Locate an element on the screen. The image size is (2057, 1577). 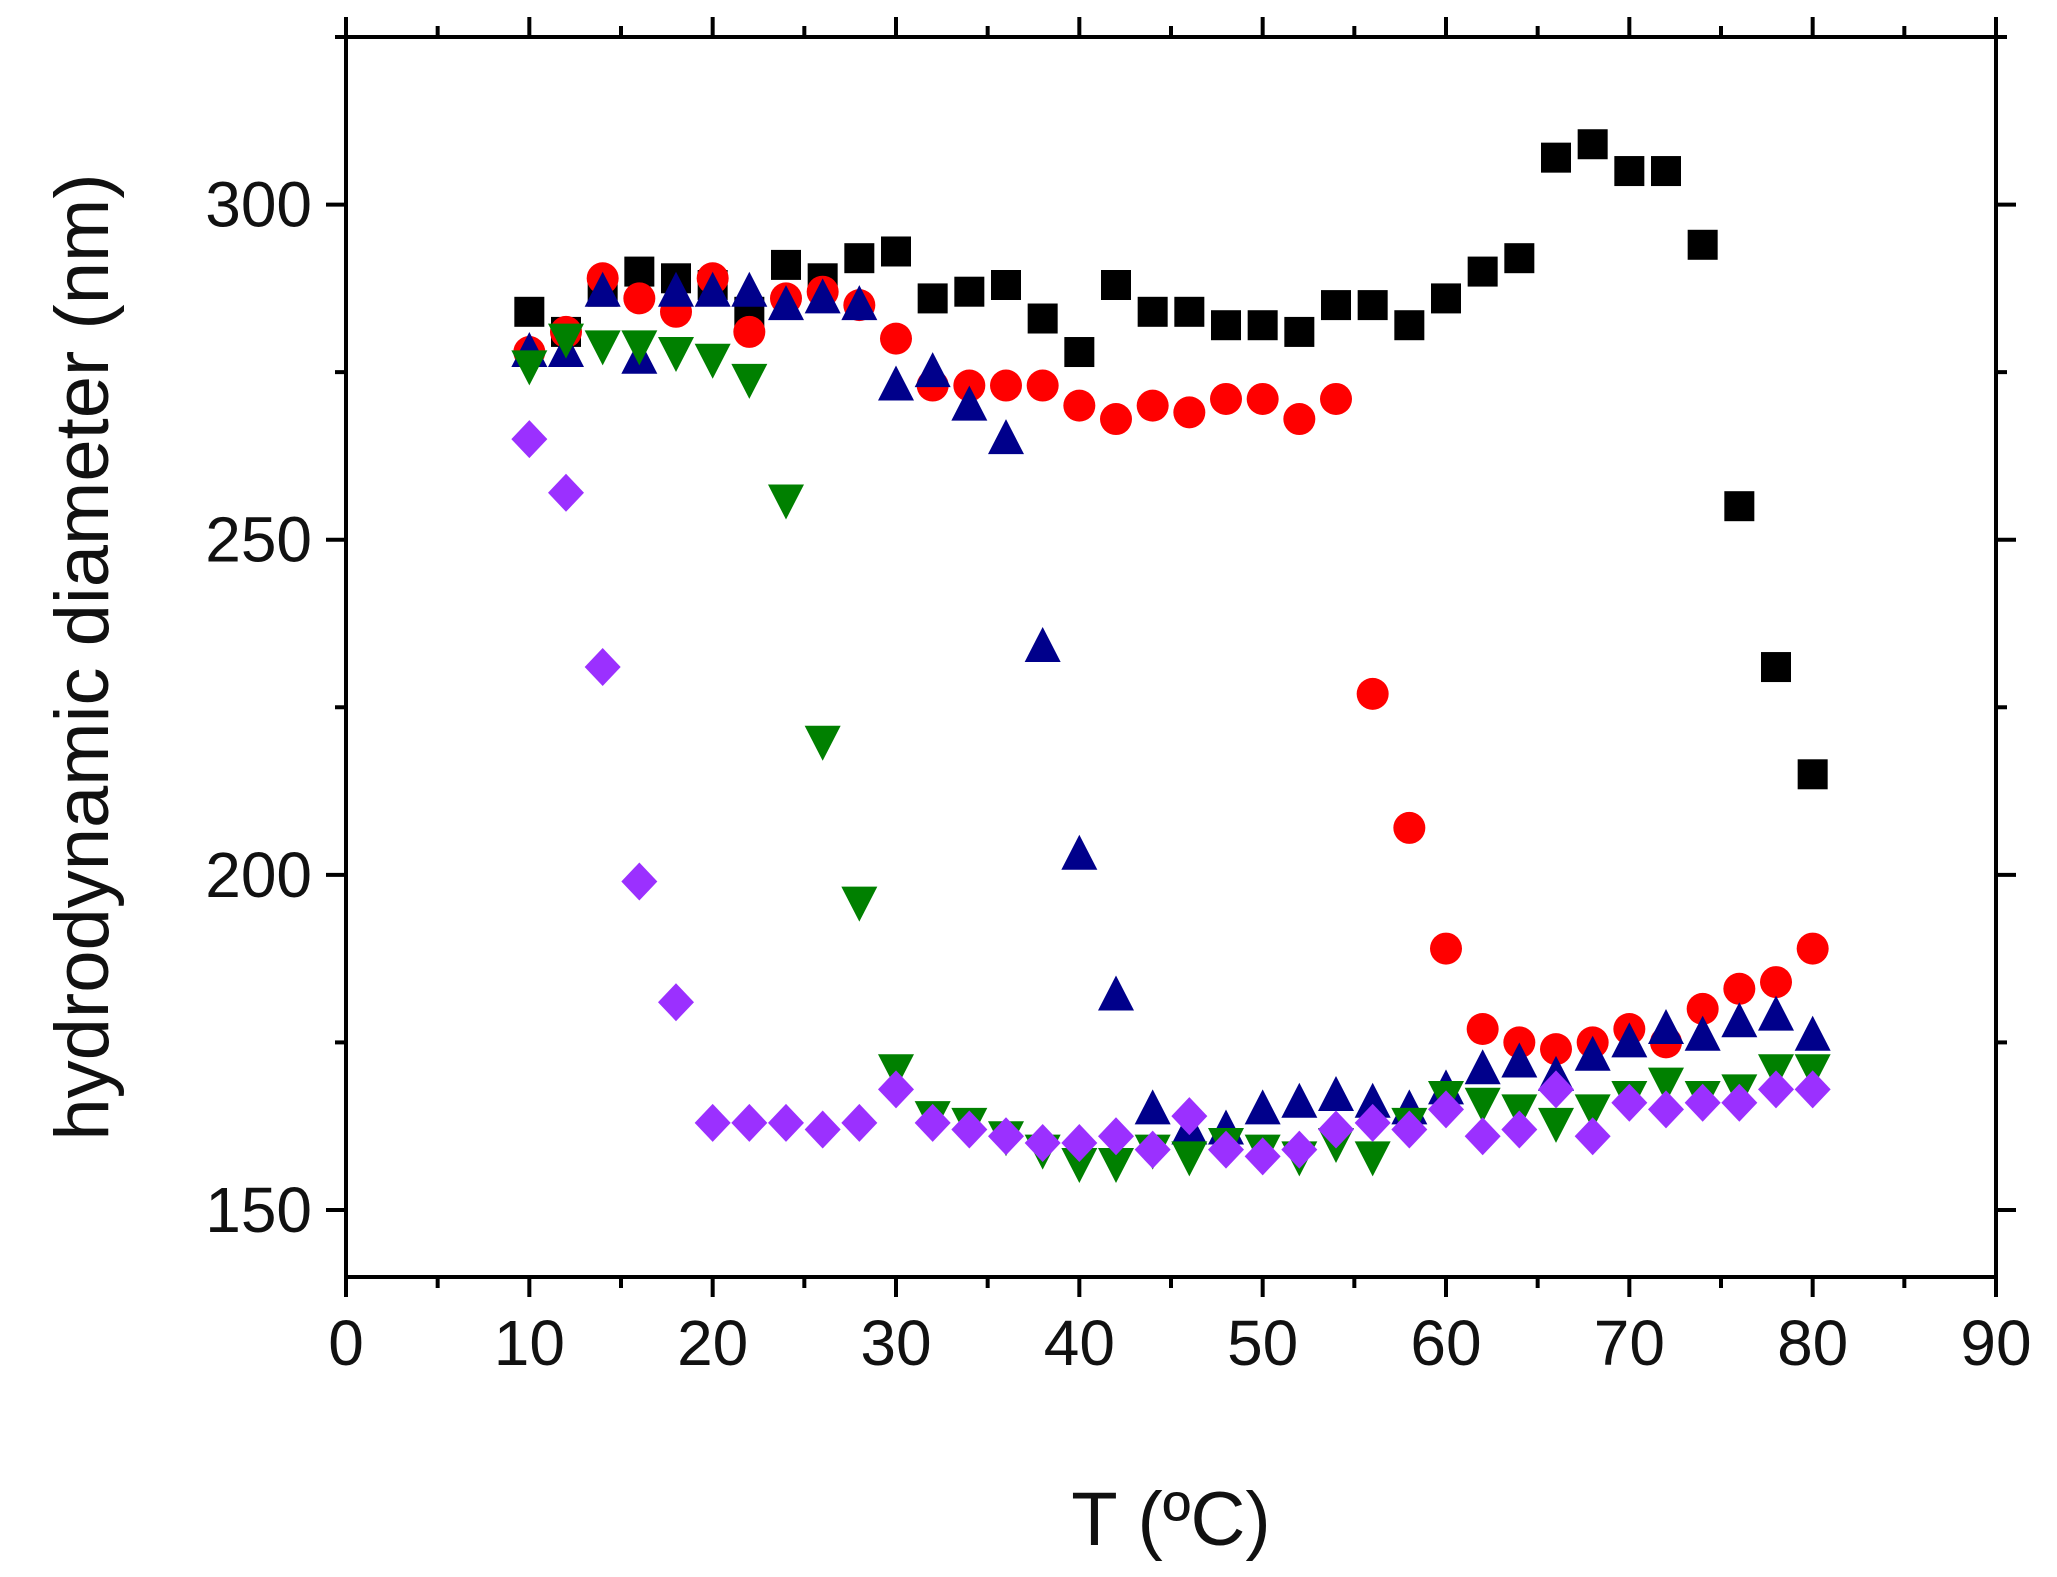
x-tick-label: 0 is located at coordinates (346, 1343).